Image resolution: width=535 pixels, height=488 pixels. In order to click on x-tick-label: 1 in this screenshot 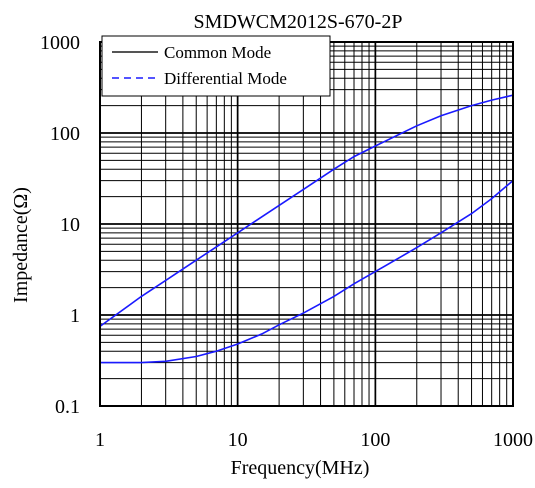, I will do `click(100, 440)`.